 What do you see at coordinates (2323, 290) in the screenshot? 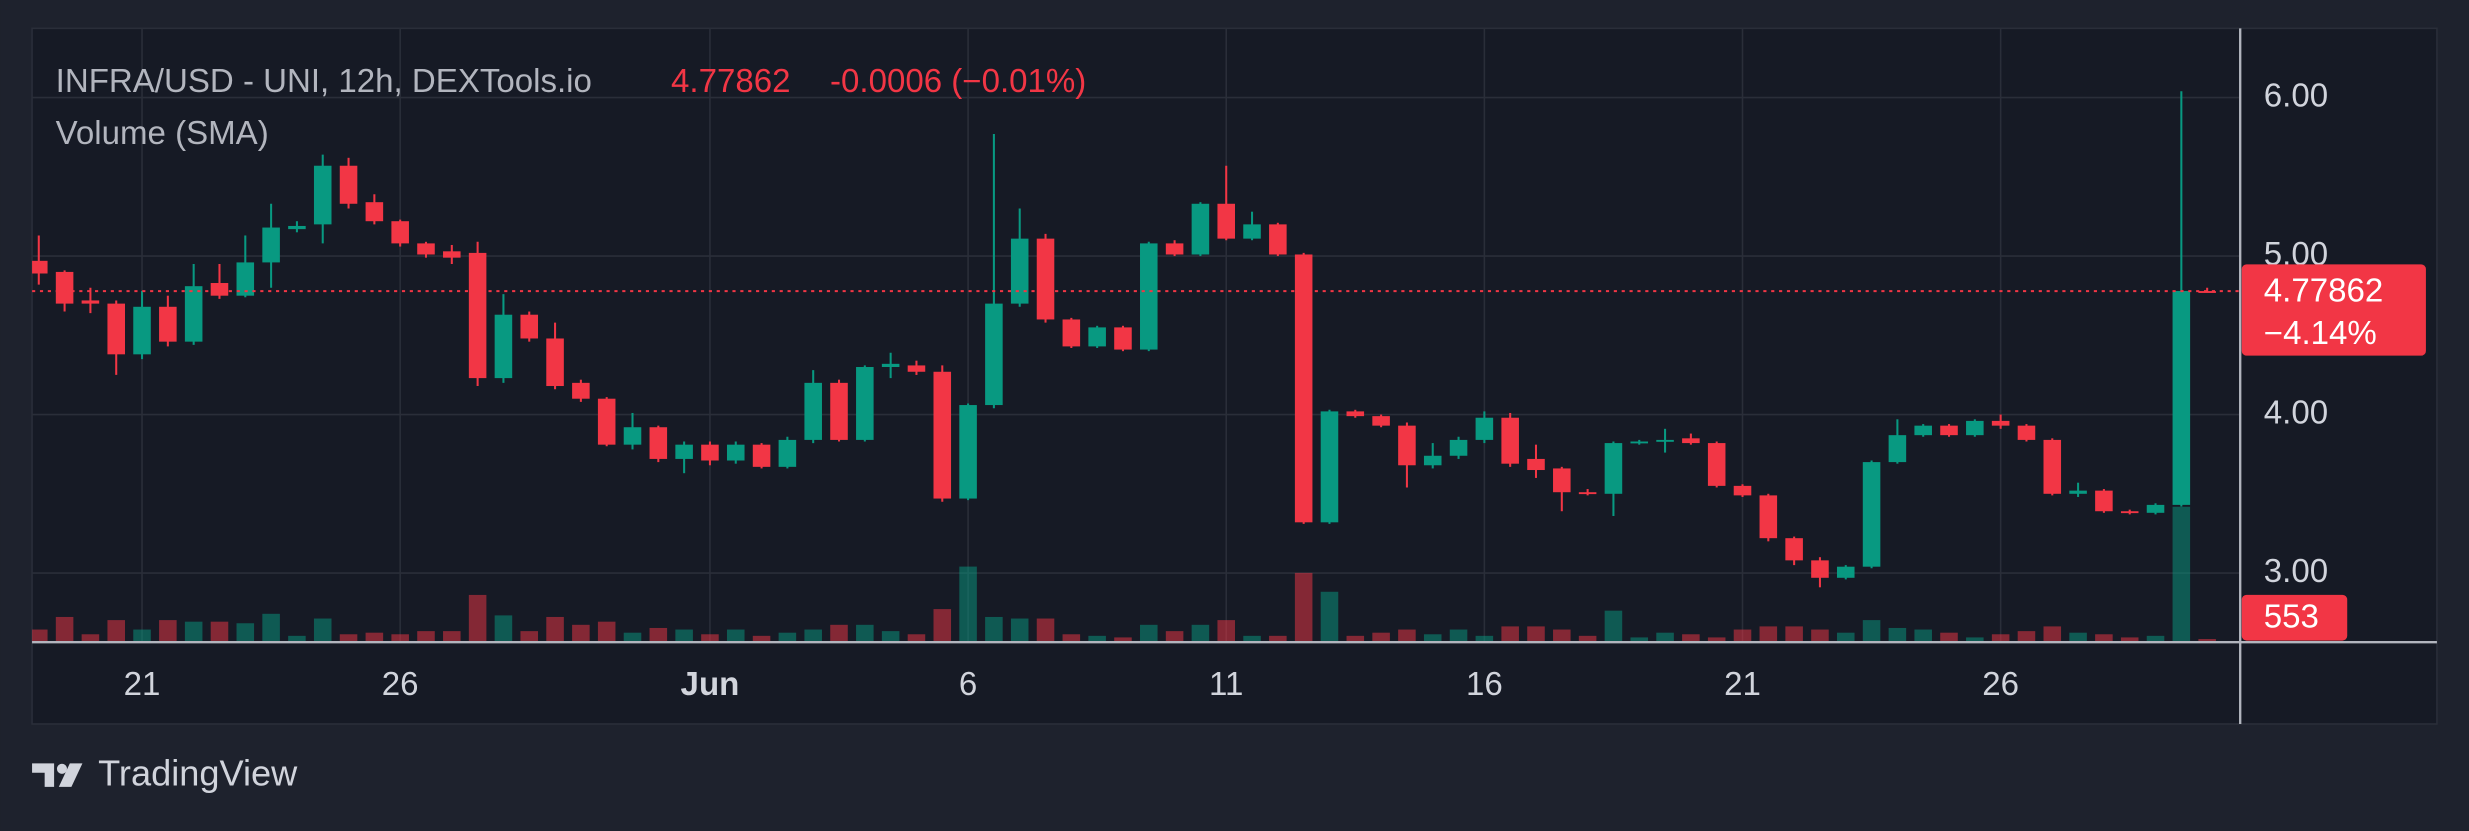
I see `price-tag-value: 4.77862` at bounding box center [2323, 290].